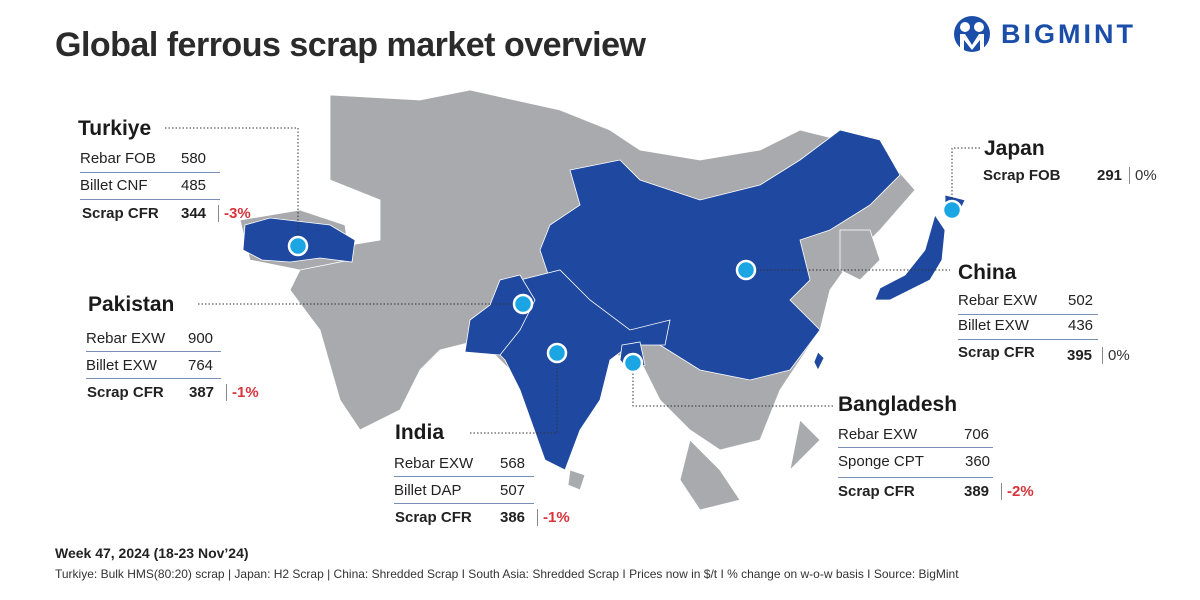 The height and width of the screenshot is (600, 1200). What do you see at coordinates (298, 246) in the screenshot?
I see `turkiye-marker` at bounding box center [298, 246].